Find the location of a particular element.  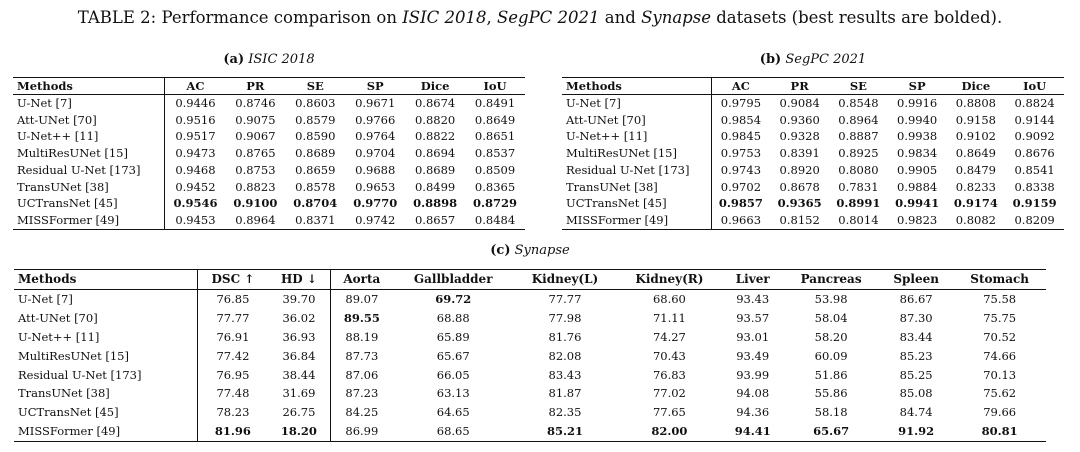

value-cell: 0.9546 is located at coordinates (195, 203).